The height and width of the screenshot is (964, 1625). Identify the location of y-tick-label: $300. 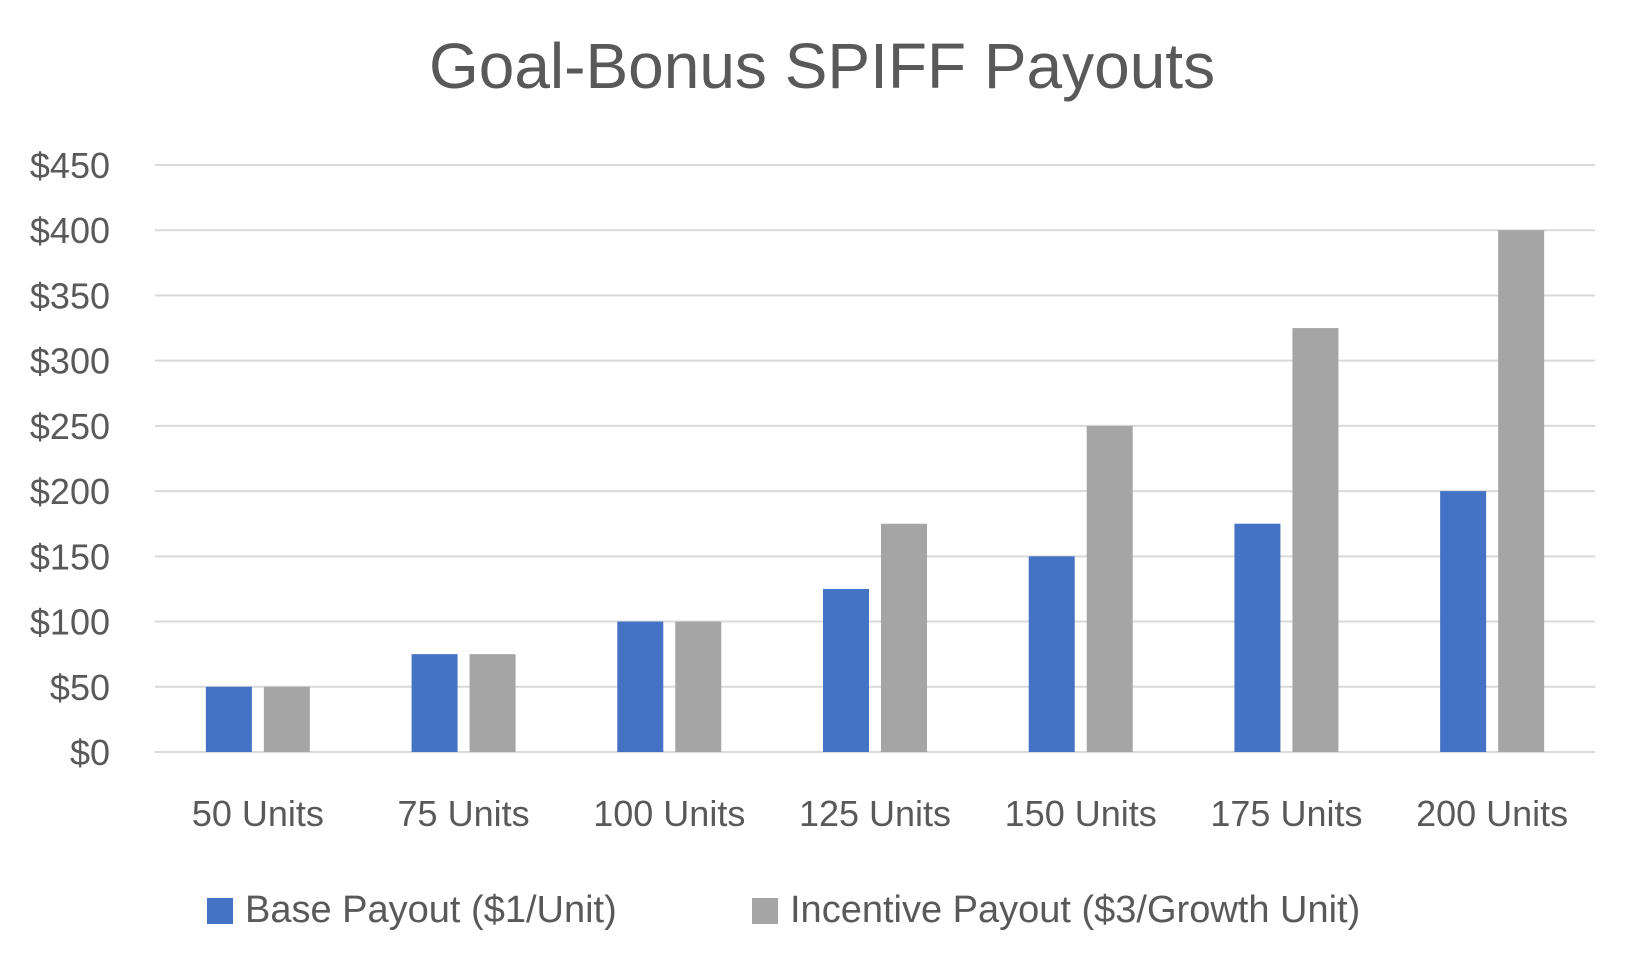
(70, 361).